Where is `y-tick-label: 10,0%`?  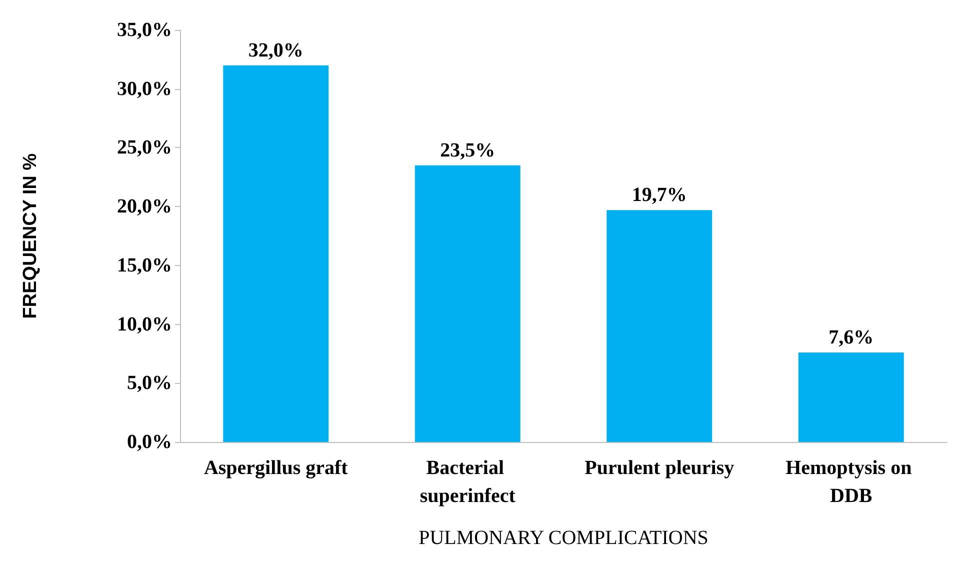
y-tick-label: 10,0% is located at coordinates (144, 324).